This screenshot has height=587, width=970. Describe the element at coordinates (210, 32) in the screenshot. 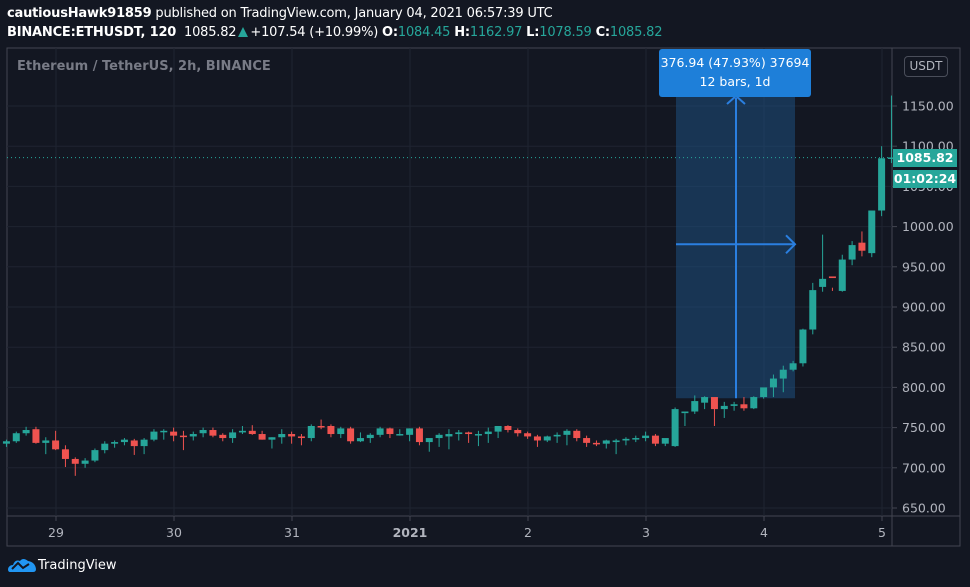

I see `last-price: 1085.82` at that location.